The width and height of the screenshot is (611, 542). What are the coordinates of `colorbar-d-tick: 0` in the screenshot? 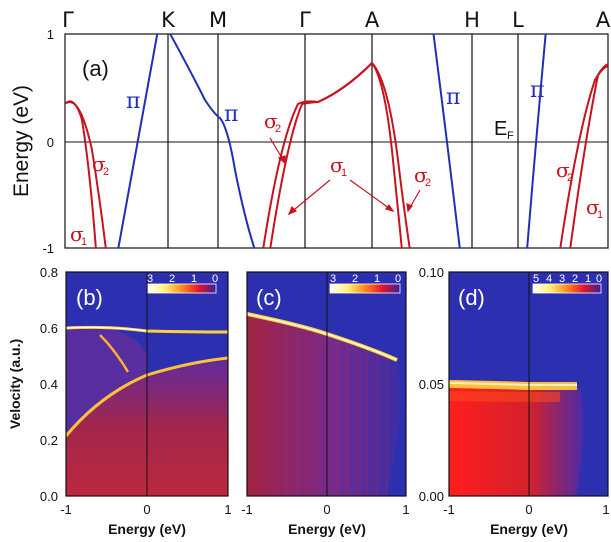 It's located at (599, 279).